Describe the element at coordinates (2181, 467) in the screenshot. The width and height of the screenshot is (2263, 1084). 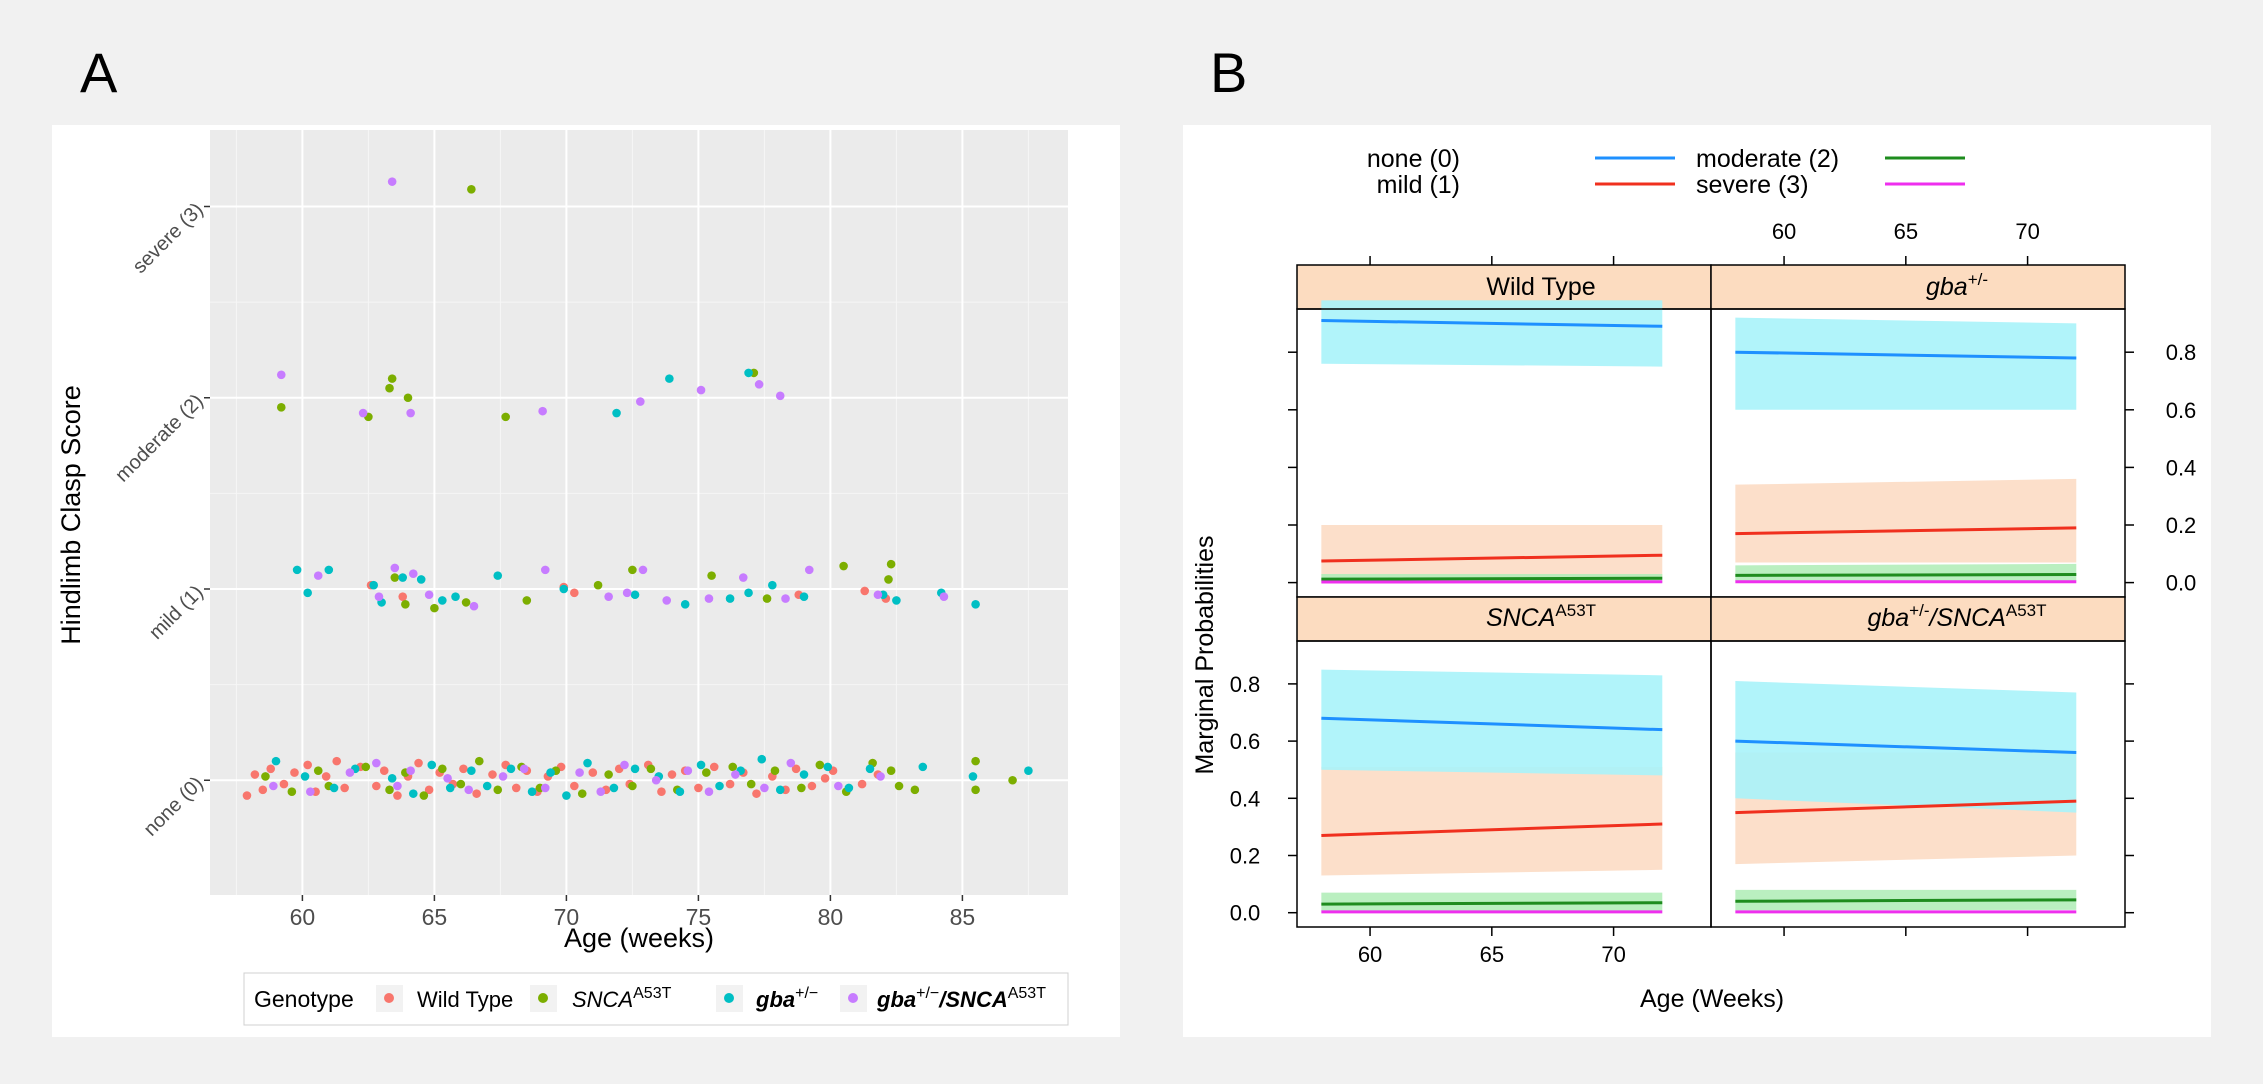
I see `y-tick-label: 0.4` at that location.